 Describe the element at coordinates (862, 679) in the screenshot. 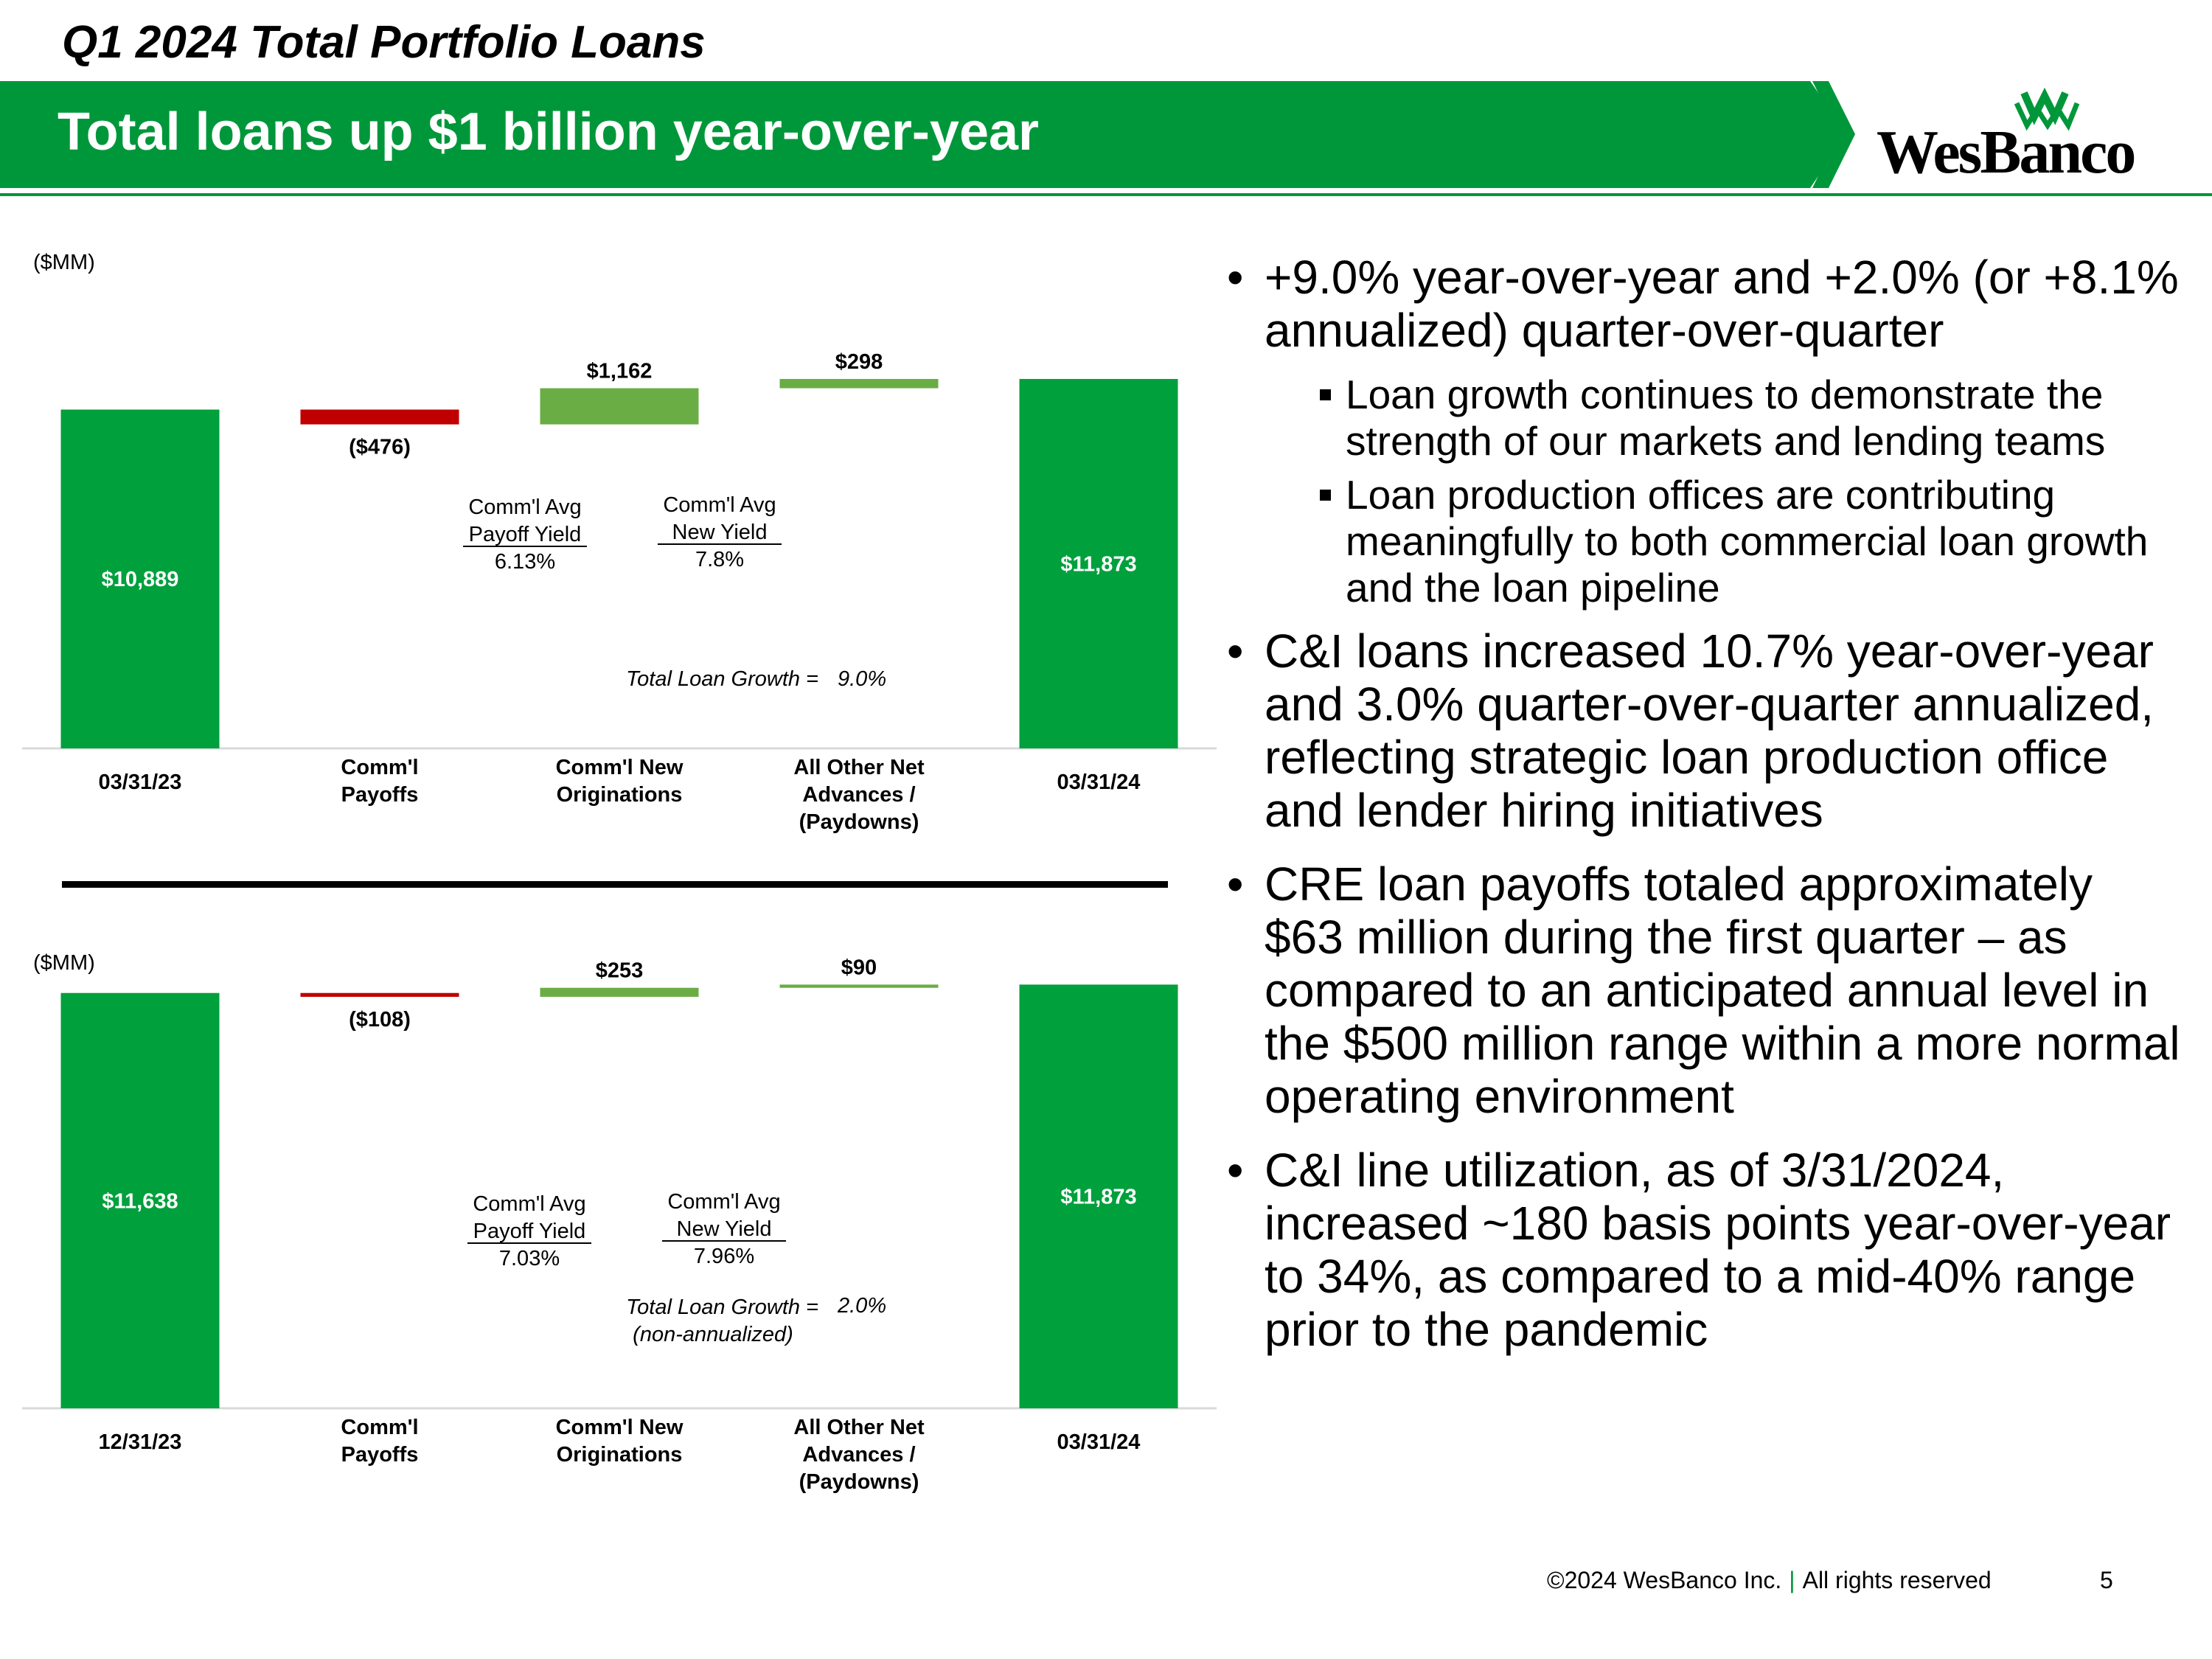

I see `growth-value: 9.0%` at that location.